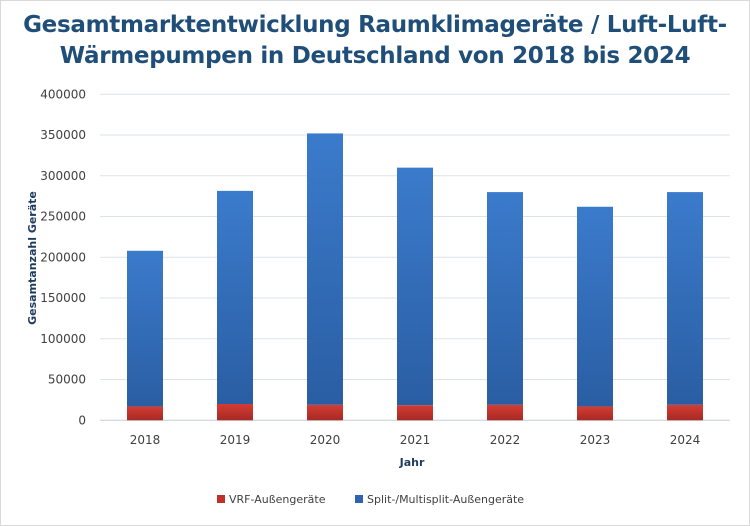 This screenshot has width=750, height=526. Describe the element at coordinates (63, 94) in the screenshot. I see `y-tick-label: 400000` at that location.